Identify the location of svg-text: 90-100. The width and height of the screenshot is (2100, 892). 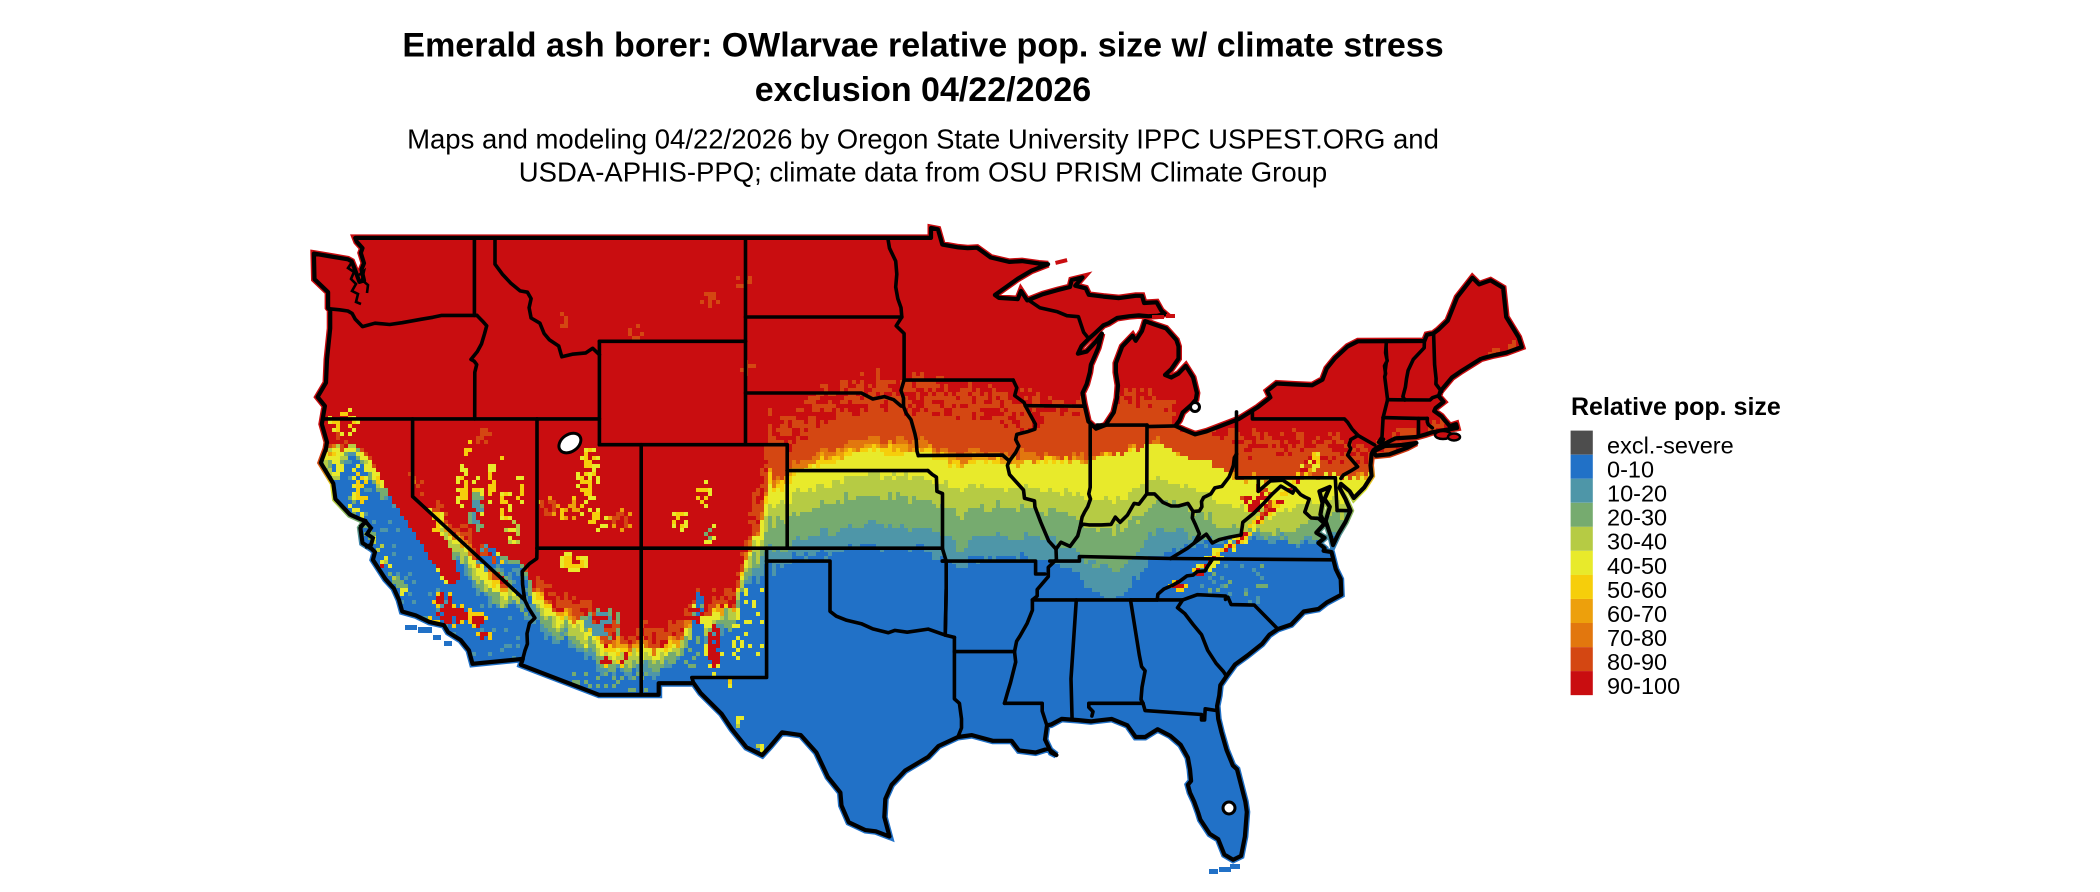
(1643, 686).